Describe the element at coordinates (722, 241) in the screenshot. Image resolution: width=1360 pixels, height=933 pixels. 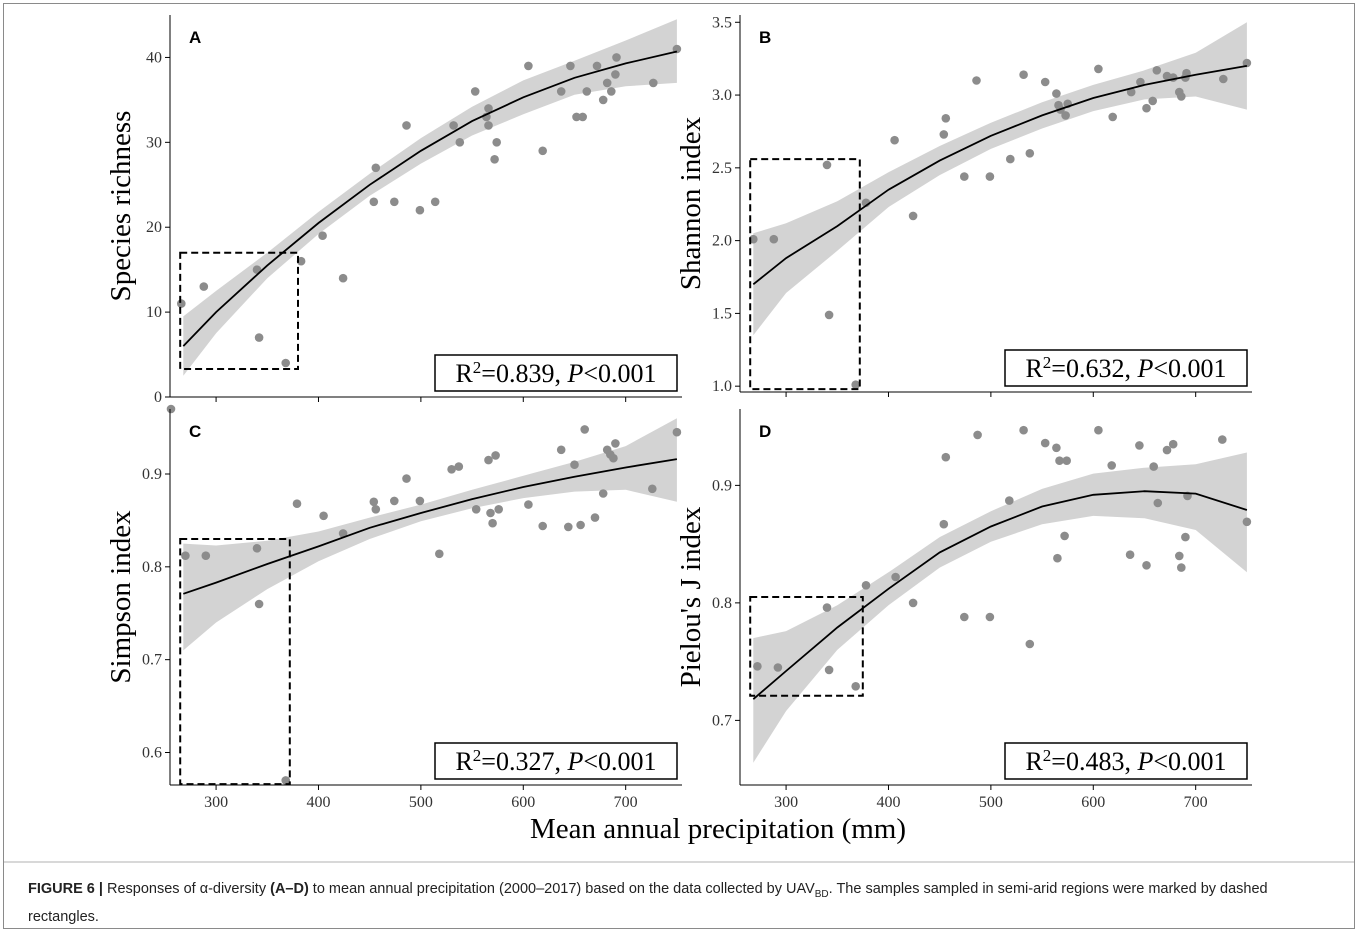
I see `panel-b-ytick-label-2: 2.0` at that location.